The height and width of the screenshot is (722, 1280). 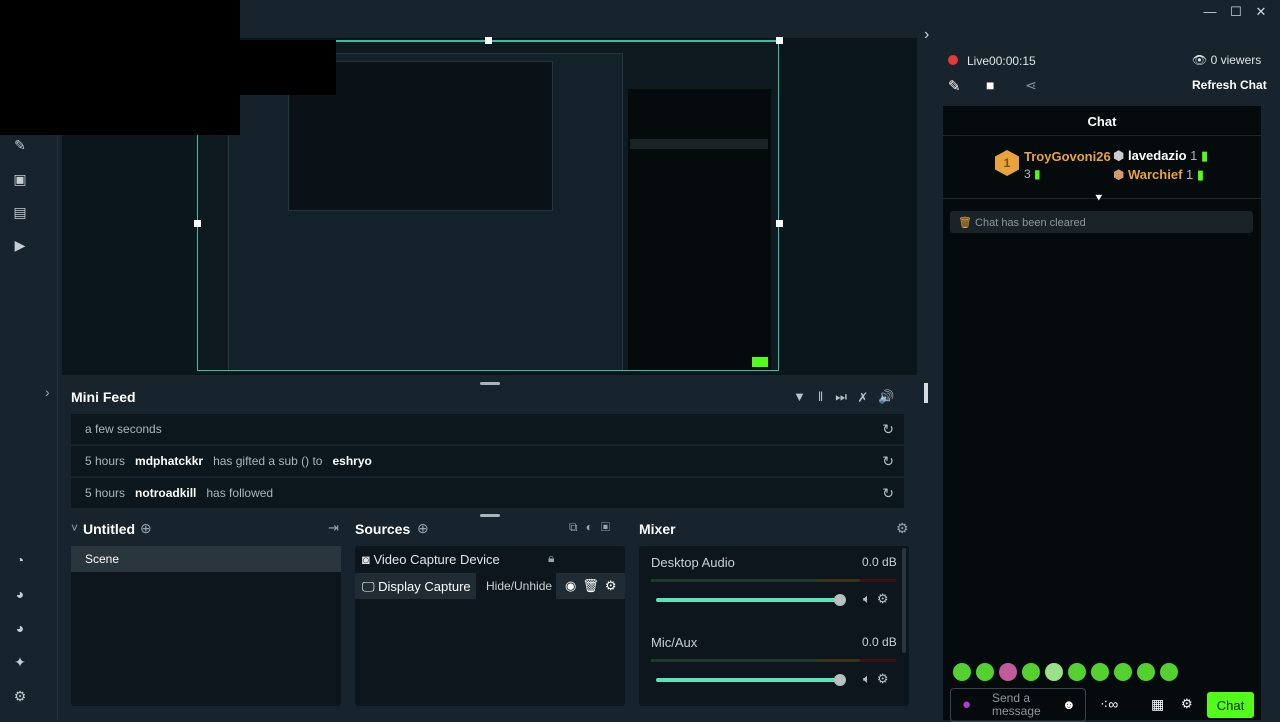 What do you see at coordinates (609, 527) in the screenshot?
I see `folder-icon: ▣` at bounding box center [609, 527].